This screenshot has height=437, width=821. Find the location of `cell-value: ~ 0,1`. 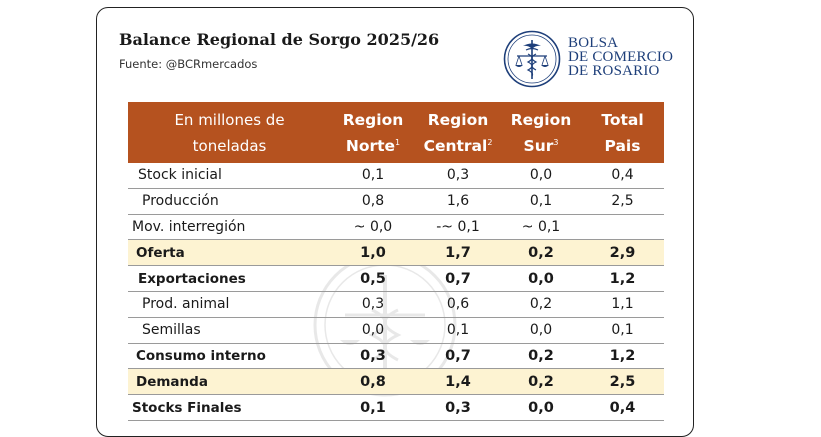

cell-value: ~ 0,1 is located at coordinates (541, 227).